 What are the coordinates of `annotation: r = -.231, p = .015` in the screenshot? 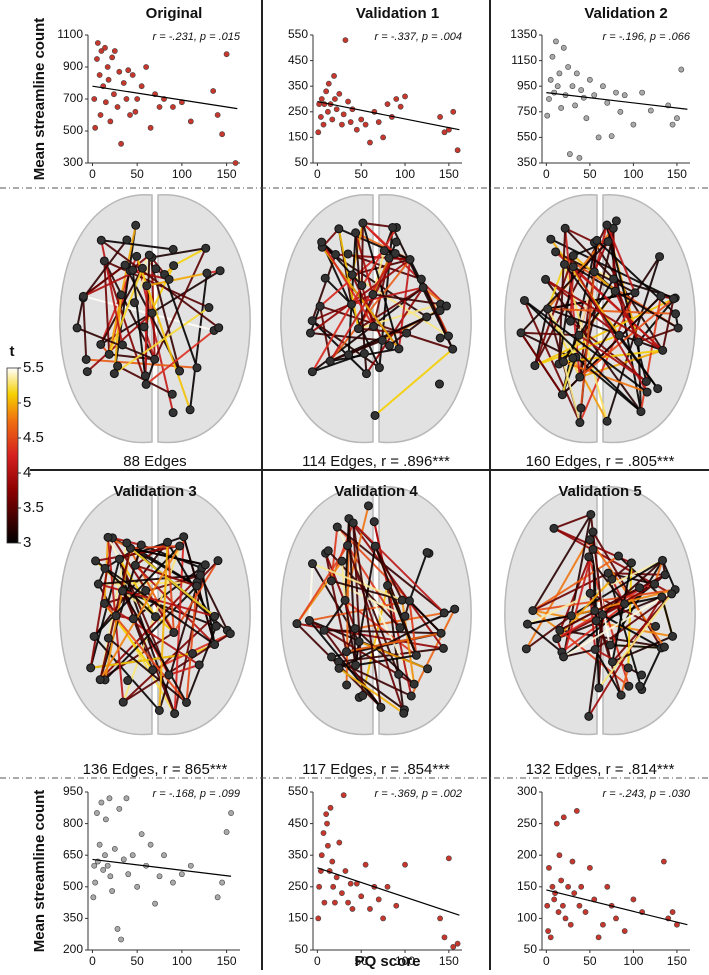 It's located at (197, 37).